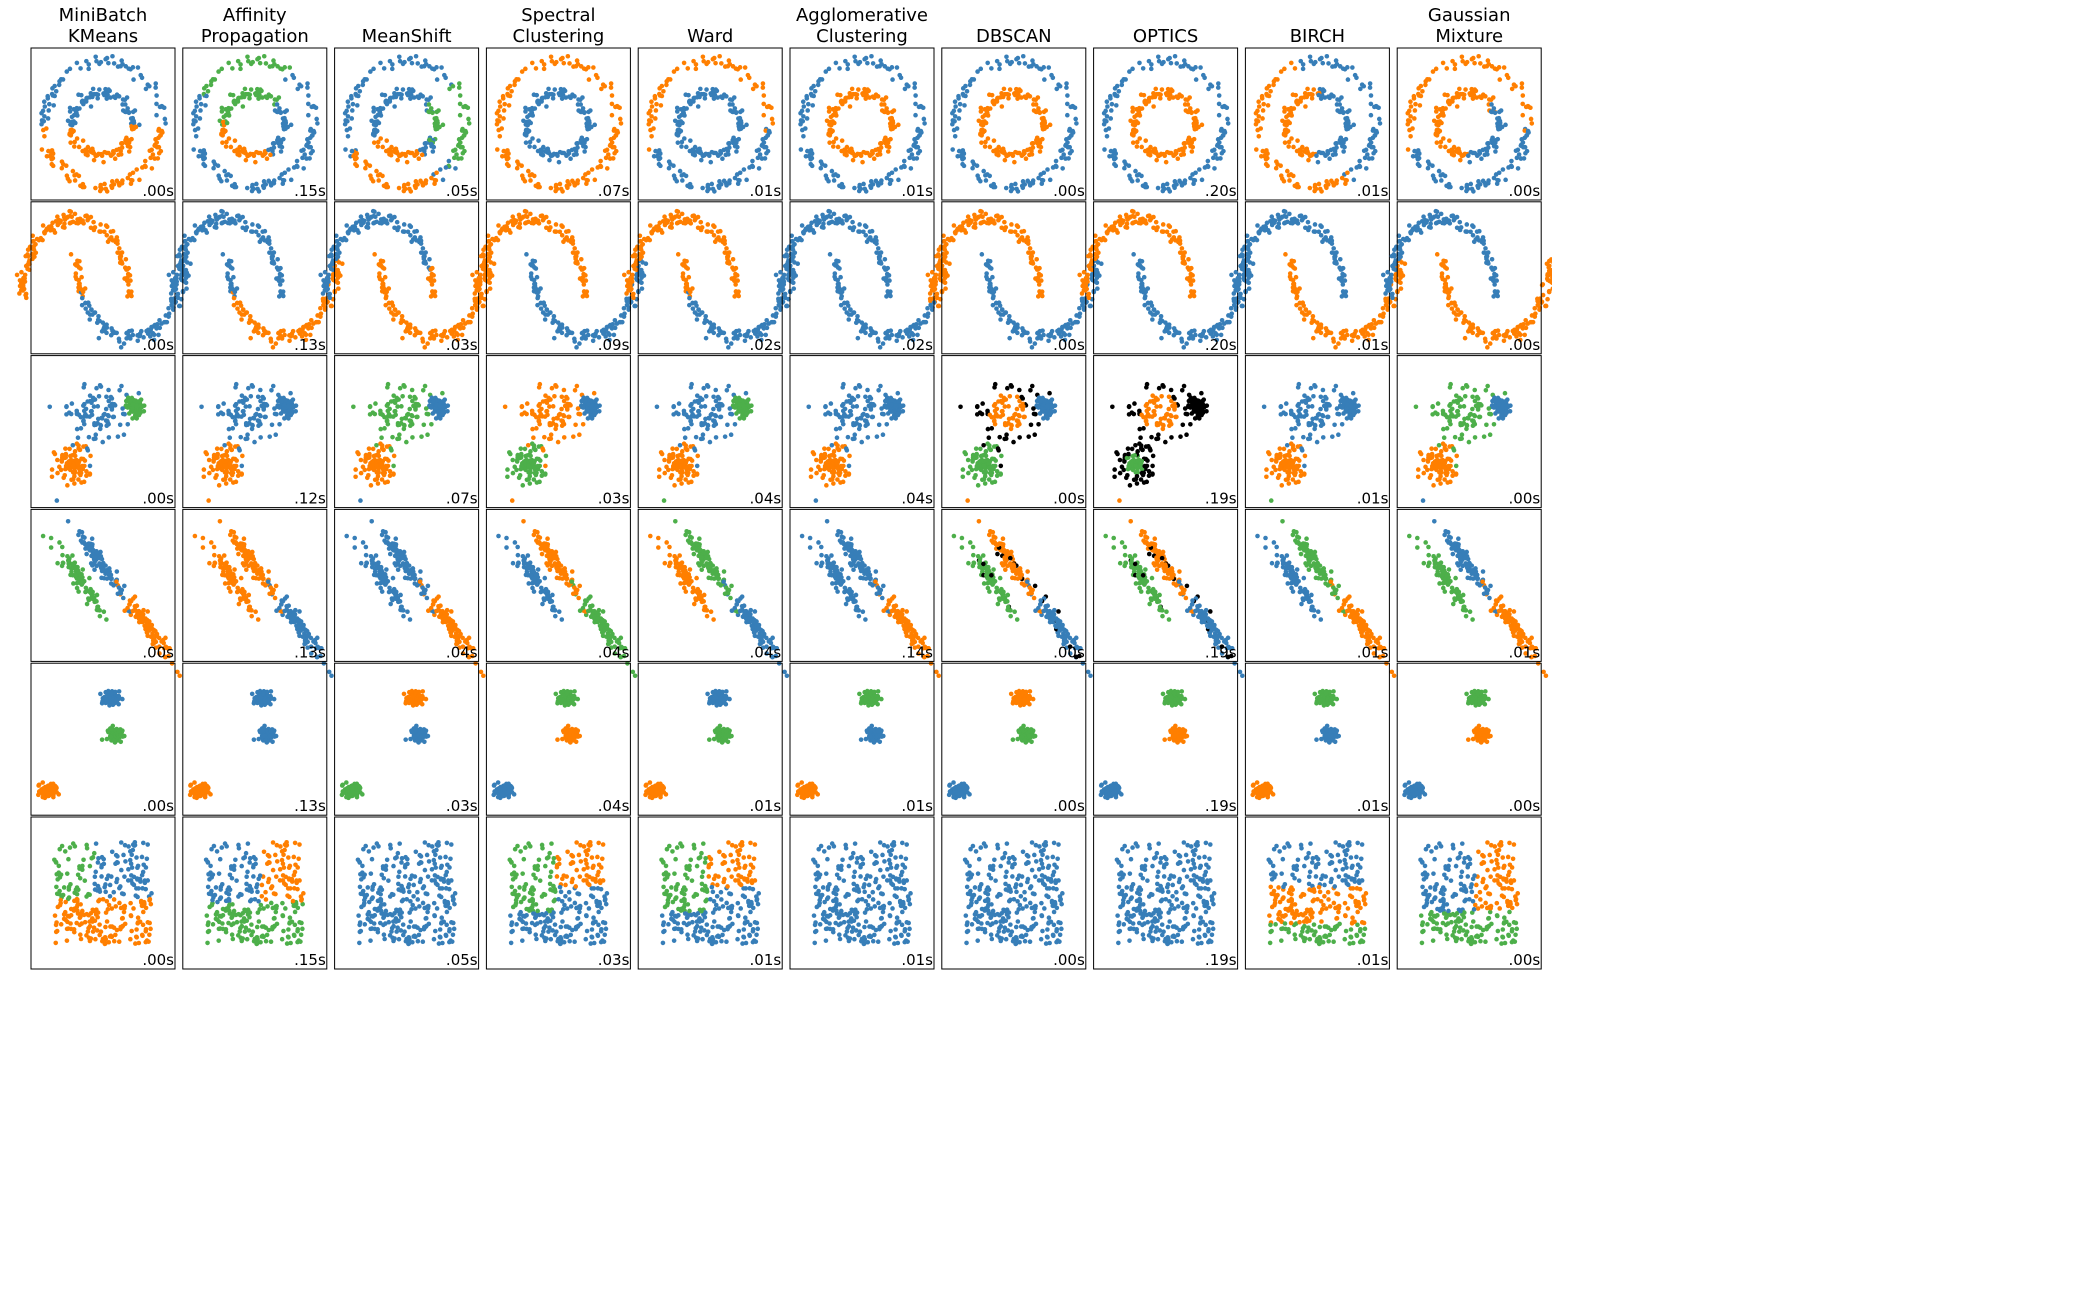 This screenshot has width=2100, height=1300. Describe the element at coordinates (558, 15) in the screenshot. I see `column-title: Spectral` at that location.